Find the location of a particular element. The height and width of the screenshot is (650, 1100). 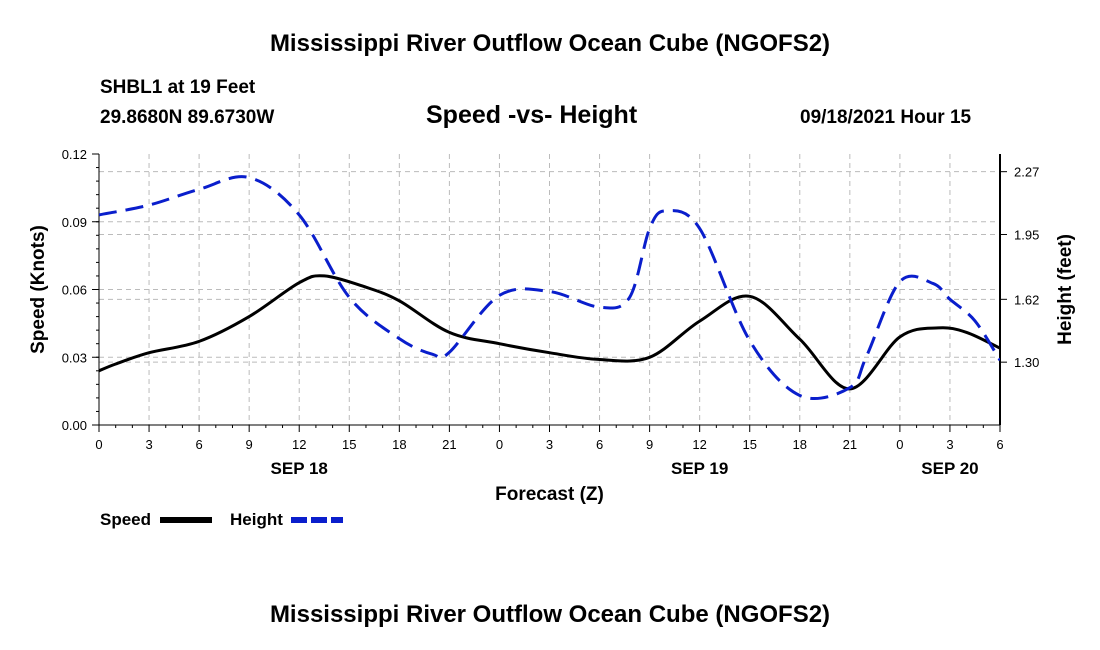

forecast-timestamp: 09/18/2021 Hour 15 is located at coordinates (886, 117).